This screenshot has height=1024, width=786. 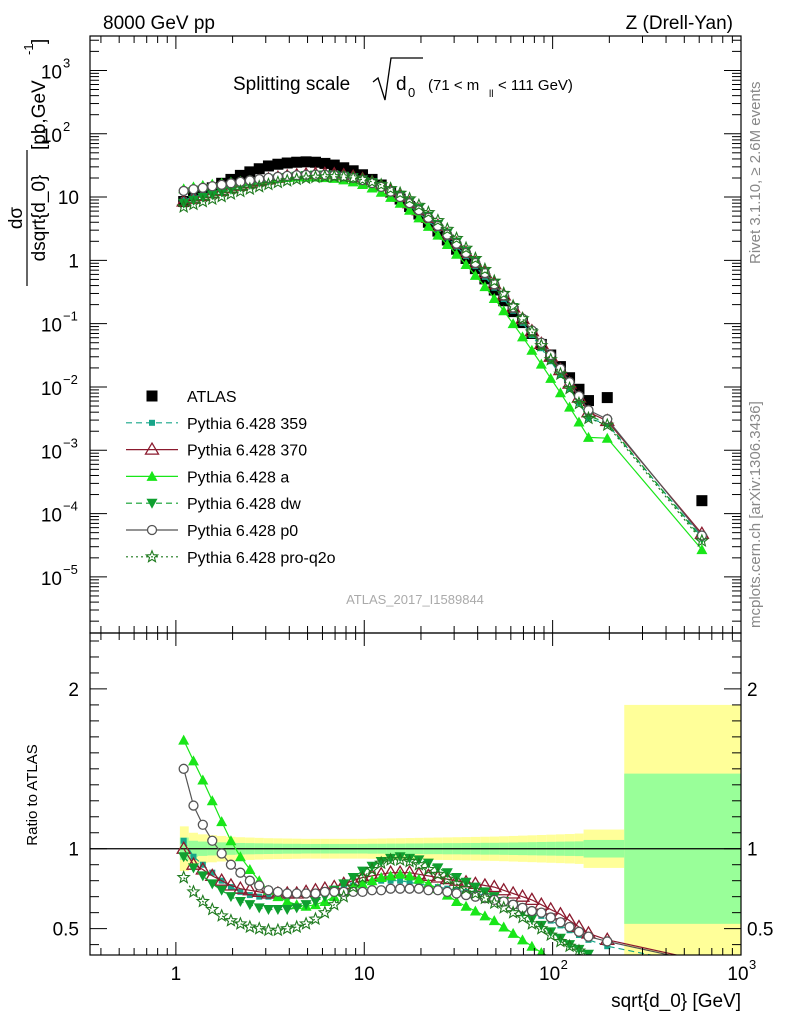 What do you see at coordinates (70, 442) in the screenshot?
I see `y-tick-exp: −3` at bounding box center [70, 442].